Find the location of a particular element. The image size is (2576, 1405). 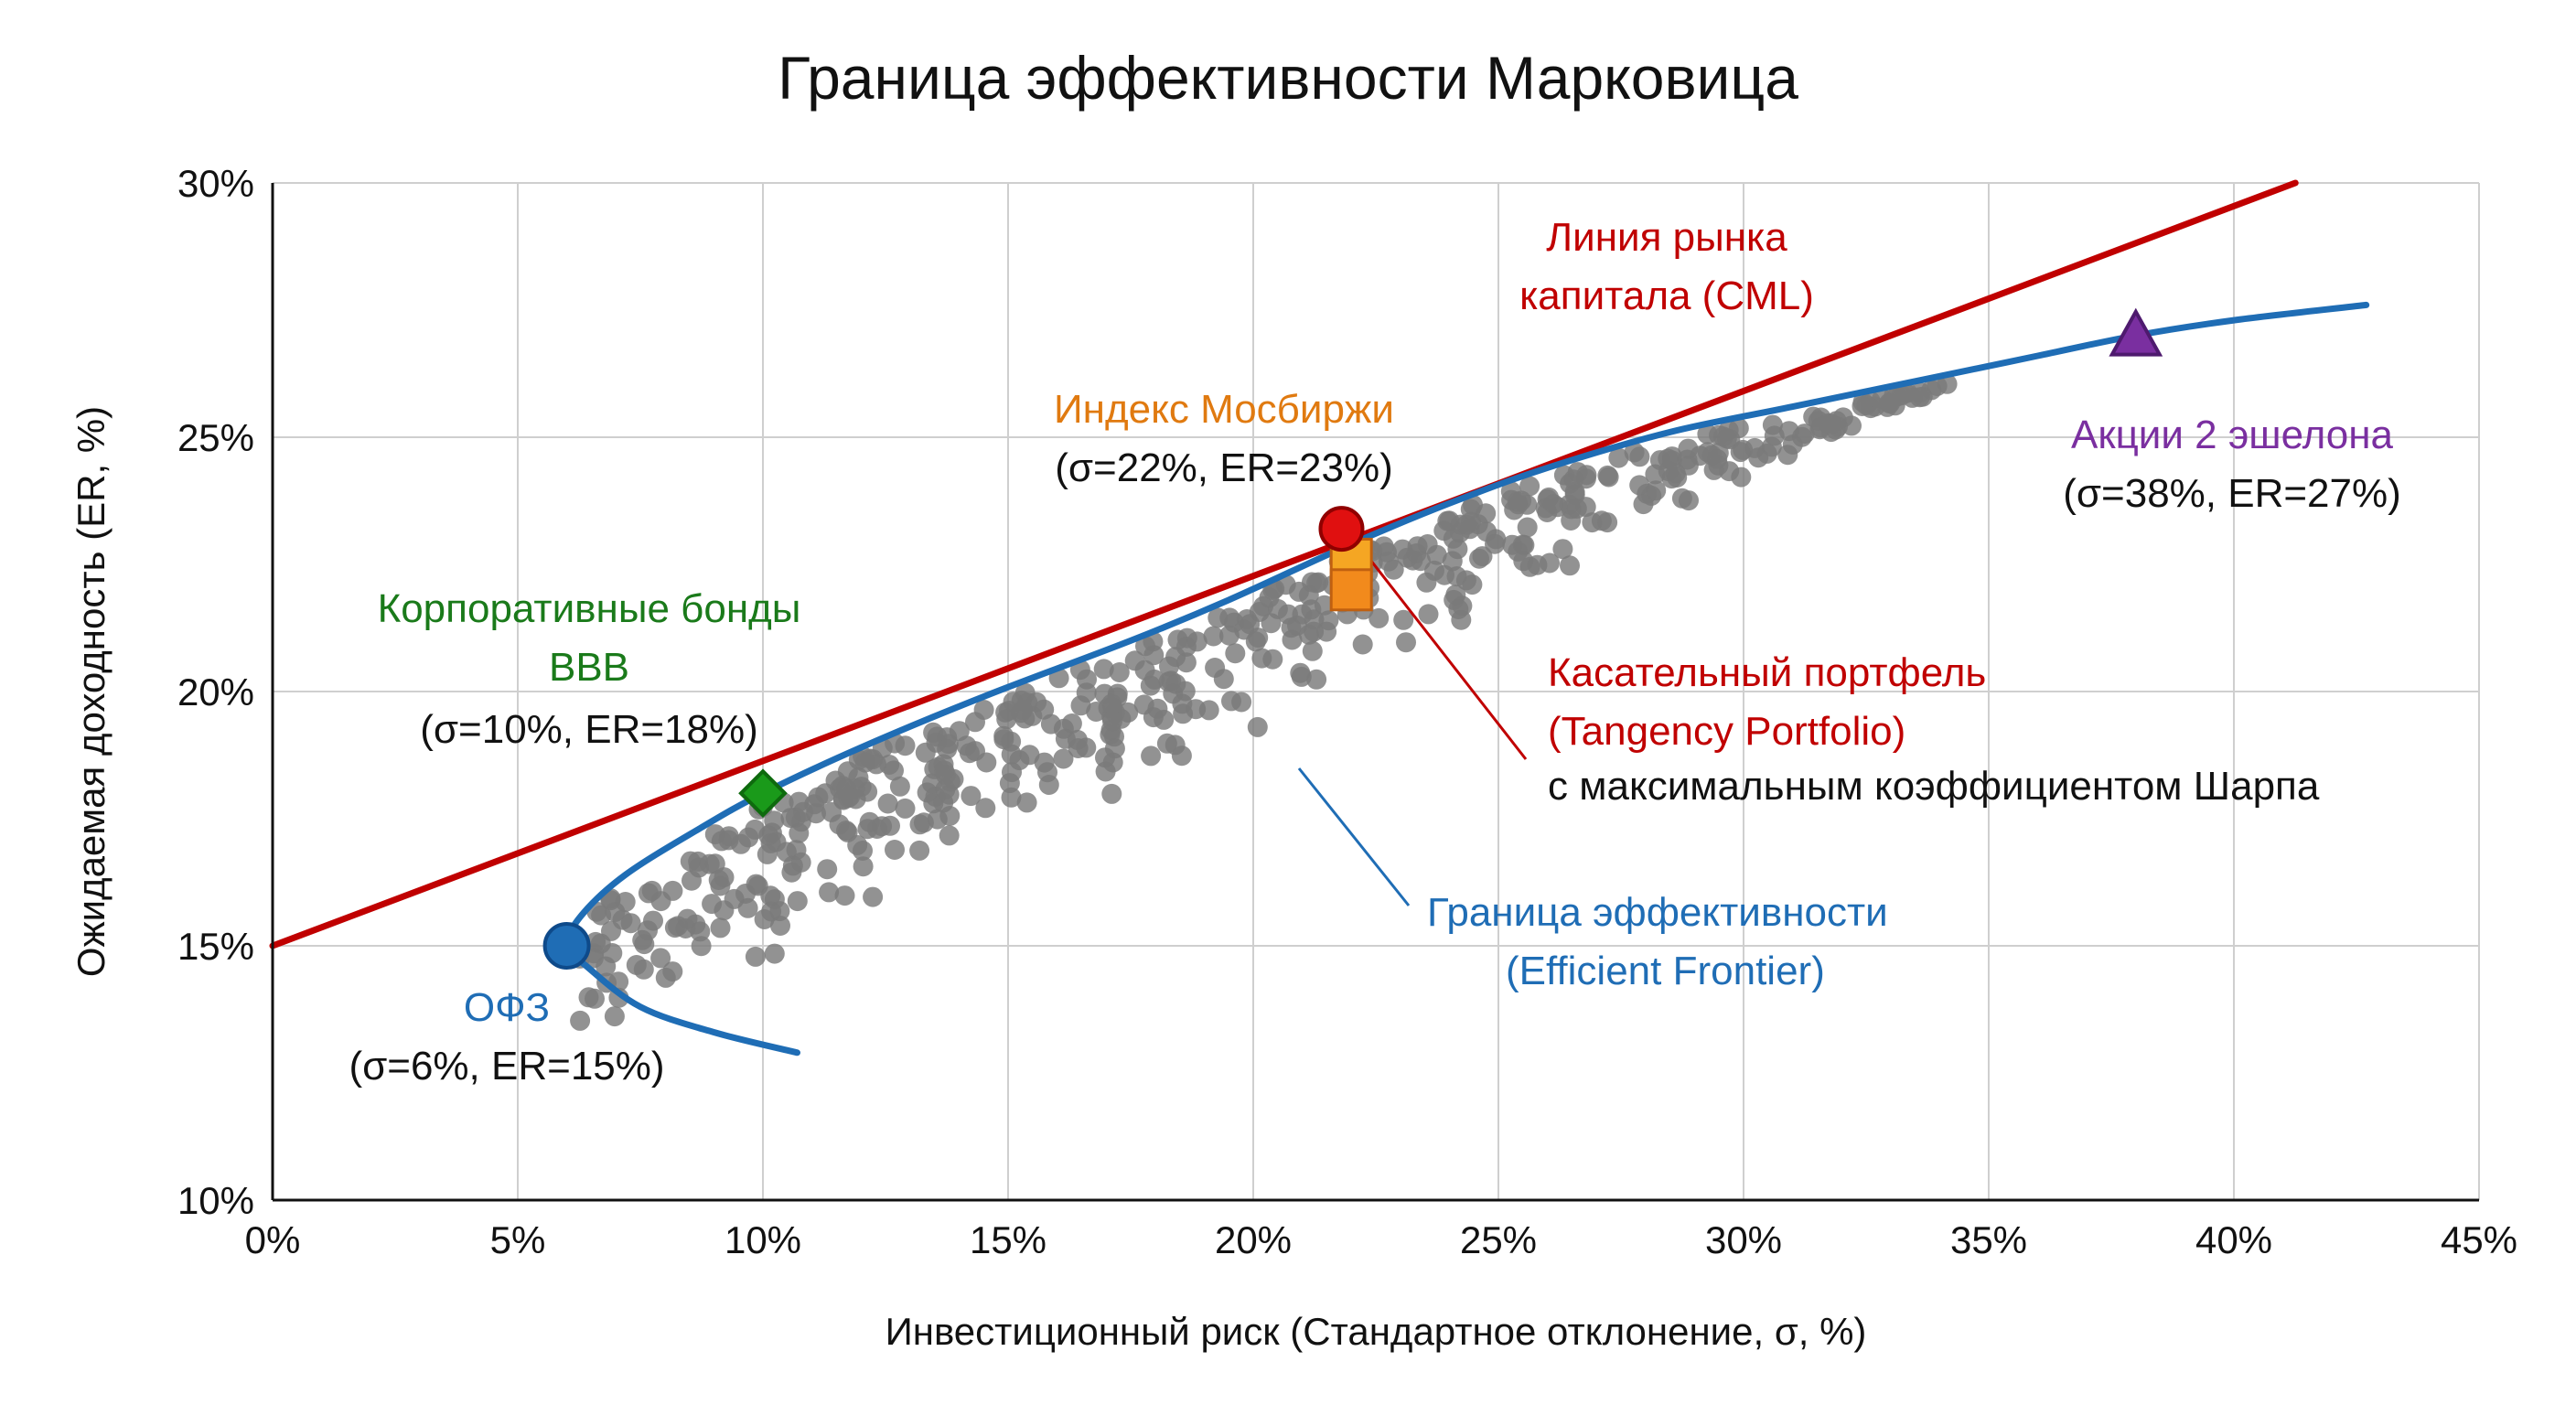

x-tick-labels: 0% 5% 10% 15% 20% 25% 30% 35% 40% 45% is located at coordinates (1381, 1239).